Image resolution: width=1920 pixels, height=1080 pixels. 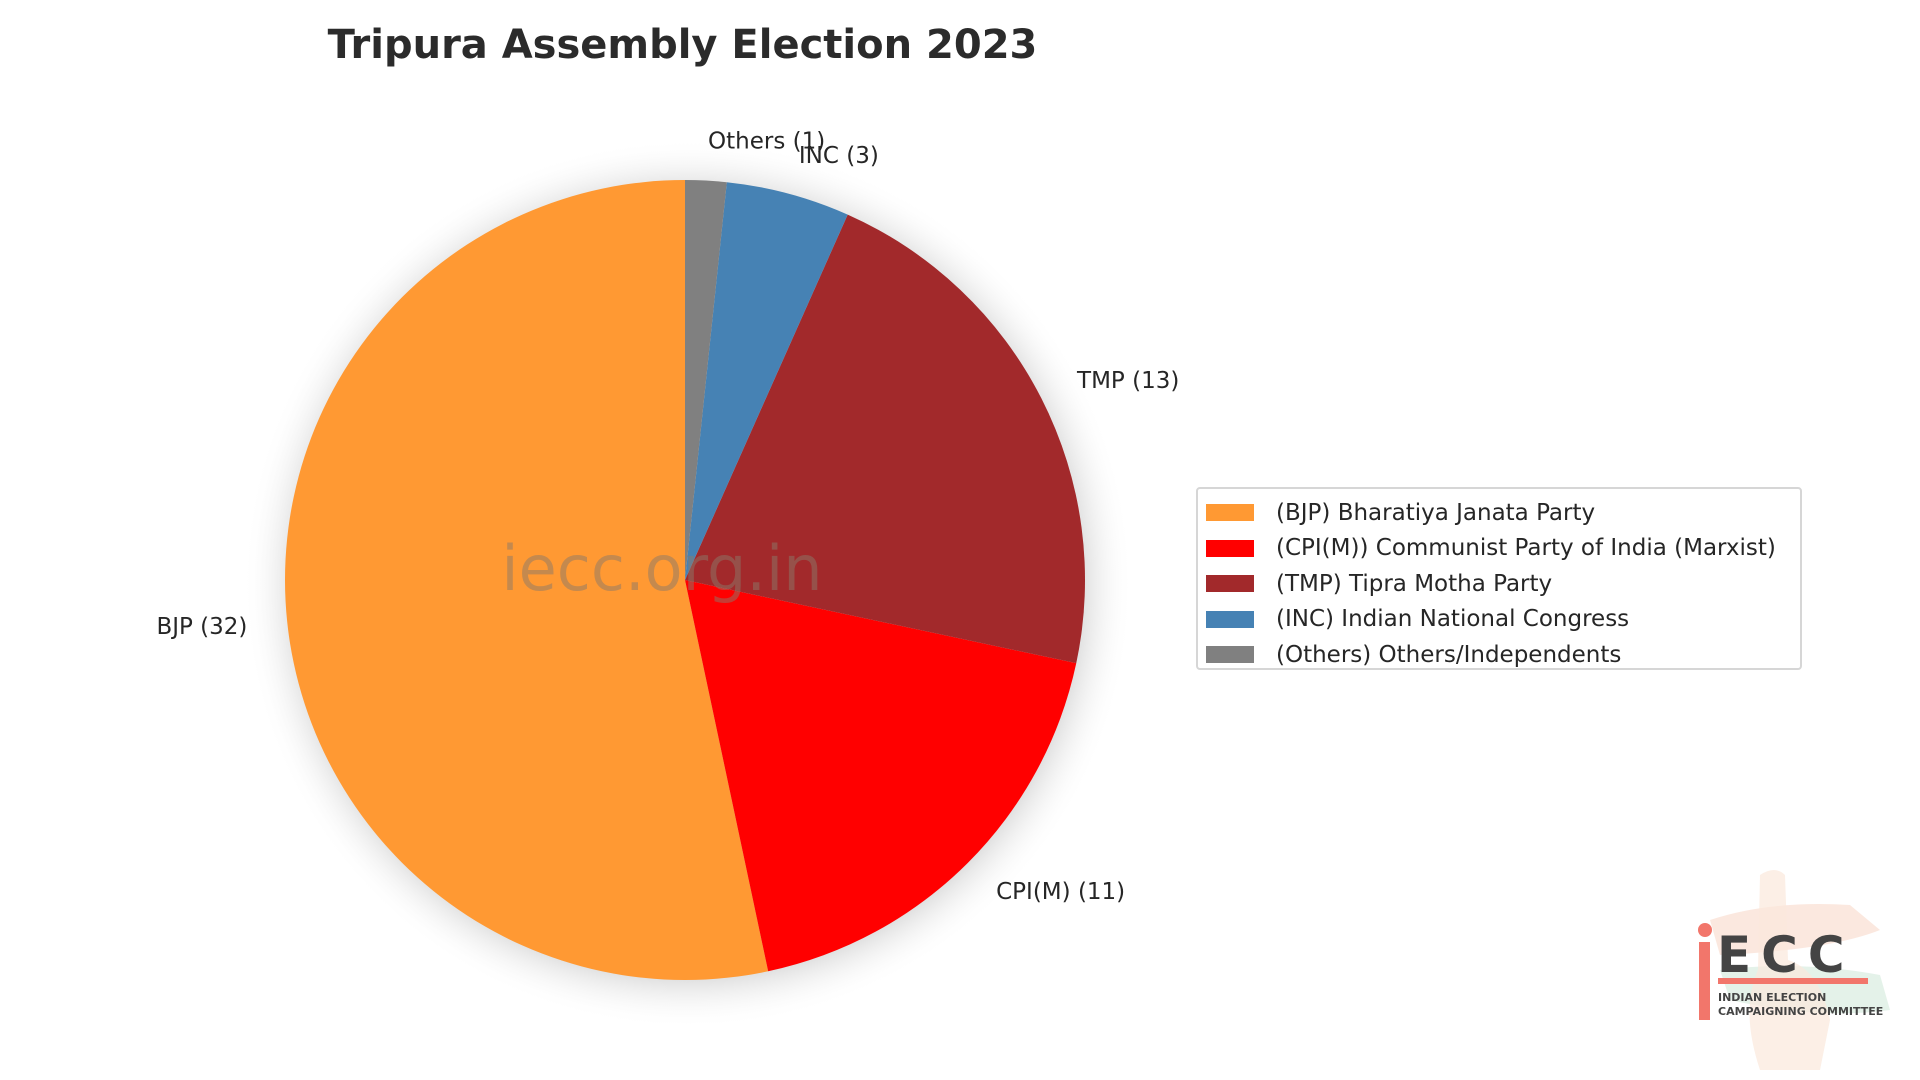 What do you see at coordinates (1453, 619) in the screenshot?
I see `legend-label: (INC) Indian National Congress` at bounding box center [1453, 619].